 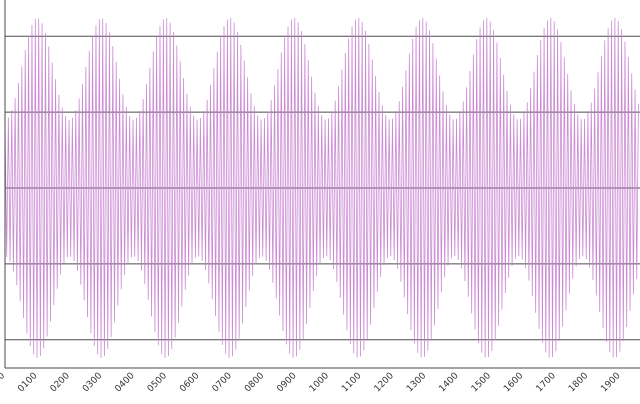 I want to click on x-tick-label-0300: 0300, so click(x=92, y=382).